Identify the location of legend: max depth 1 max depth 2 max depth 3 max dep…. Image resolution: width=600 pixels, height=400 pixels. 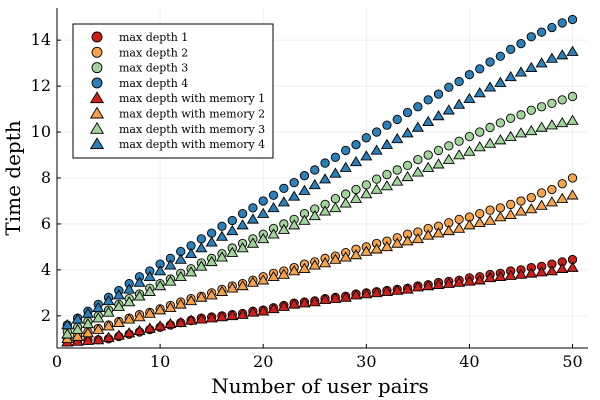
(173, 91).